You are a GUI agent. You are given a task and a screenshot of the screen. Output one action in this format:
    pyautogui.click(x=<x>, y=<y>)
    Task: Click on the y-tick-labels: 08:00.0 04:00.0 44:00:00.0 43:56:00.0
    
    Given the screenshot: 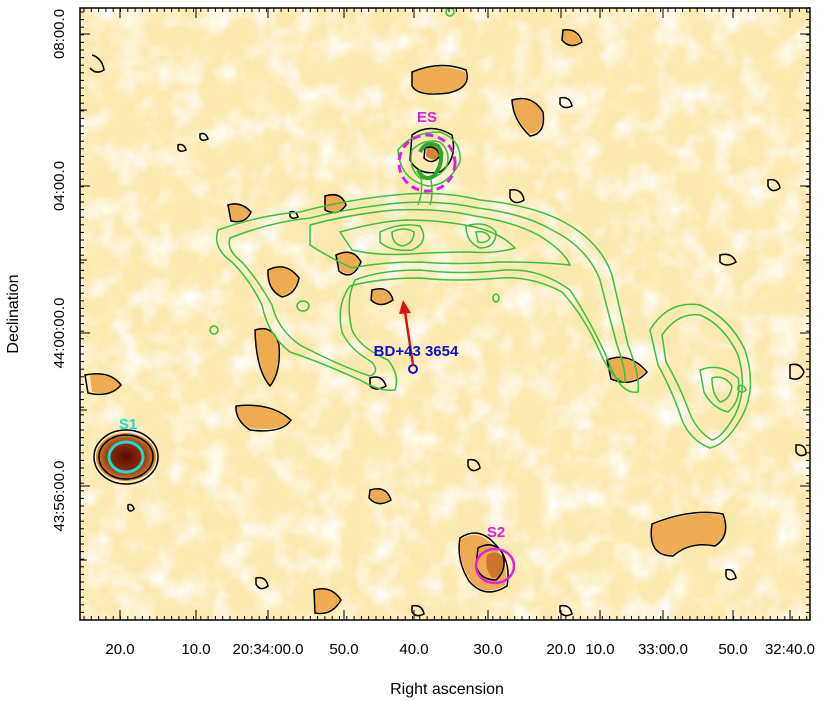 What is the action you would take?
    pyautogui.click(x=59, y=270)
    